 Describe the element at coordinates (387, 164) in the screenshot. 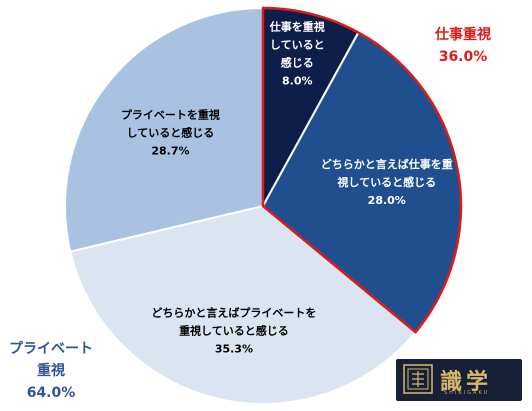

I see `slice-label-1-line-0: どちらかと言えば仕事を重` at that location.